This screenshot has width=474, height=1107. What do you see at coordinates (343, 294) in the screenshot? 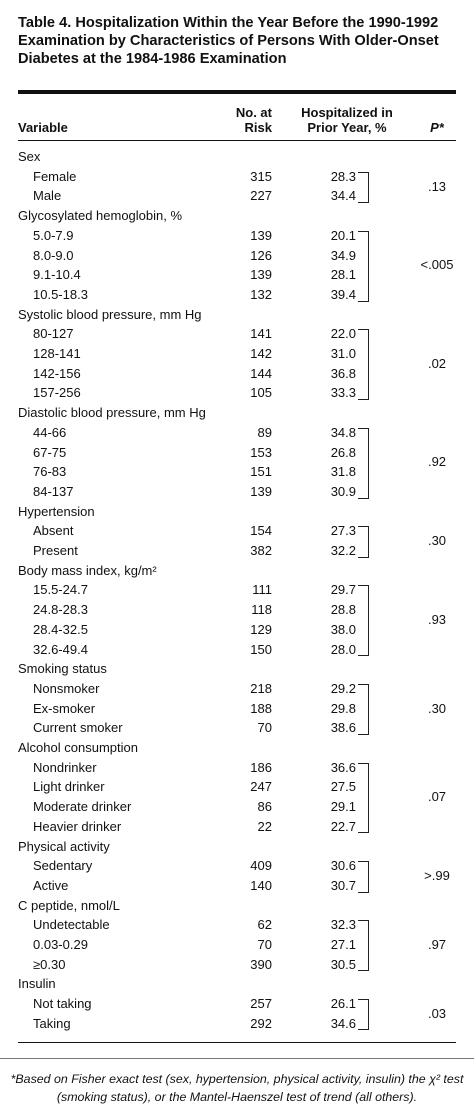
I see `row-pct: 39.4` at bounding box center [343, 294].